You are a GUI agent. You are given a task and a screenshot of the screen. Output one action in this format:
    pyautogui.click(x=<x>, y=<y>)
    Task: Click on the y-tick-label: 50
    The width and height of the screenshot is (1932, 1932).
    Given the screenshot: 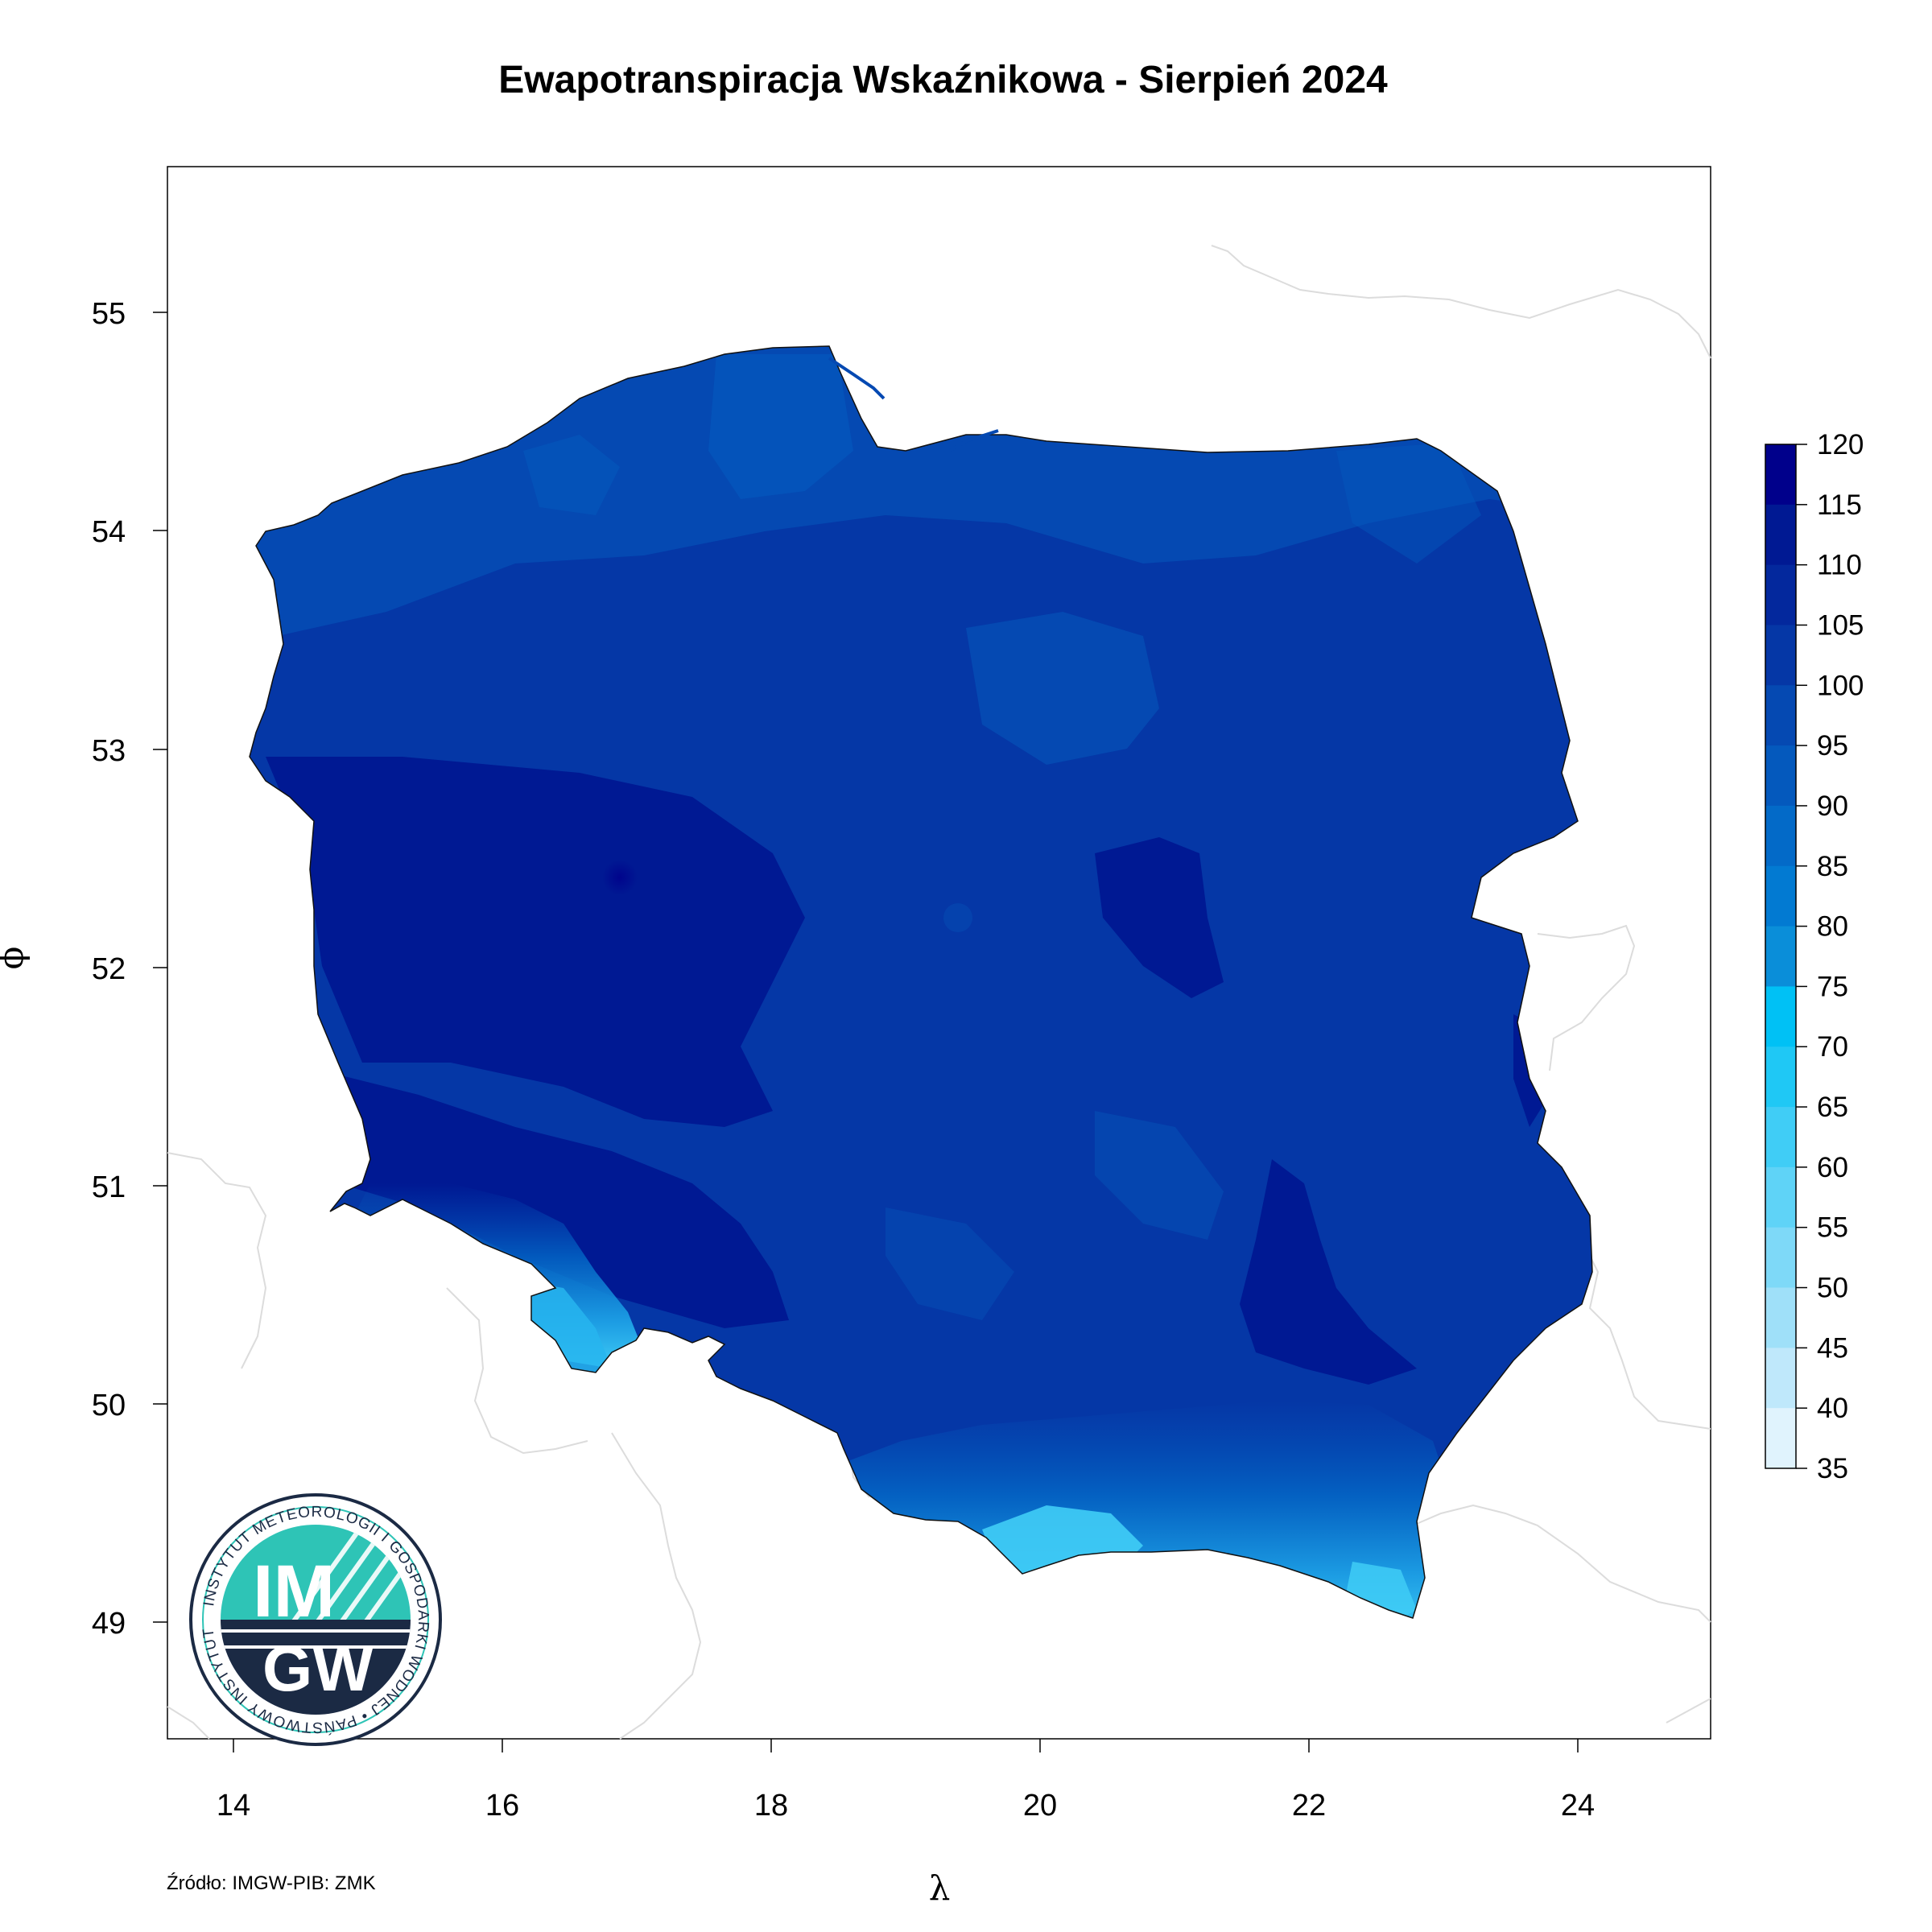 What is the action you would take?
    pyautogui.click(x=109, y=1405)
    